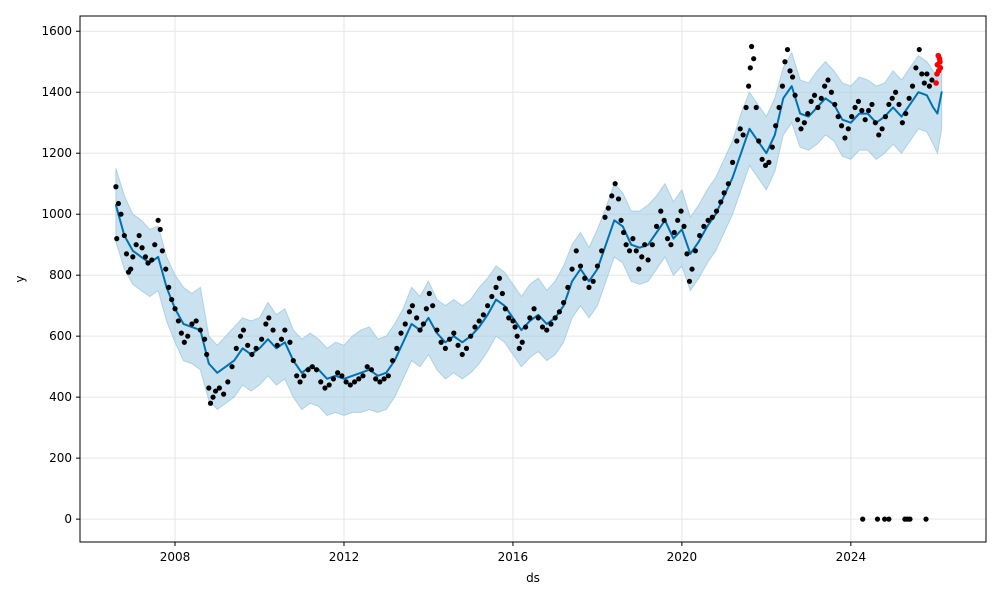  I want to click on y-tick-label-1: 200, so click(60, 458).